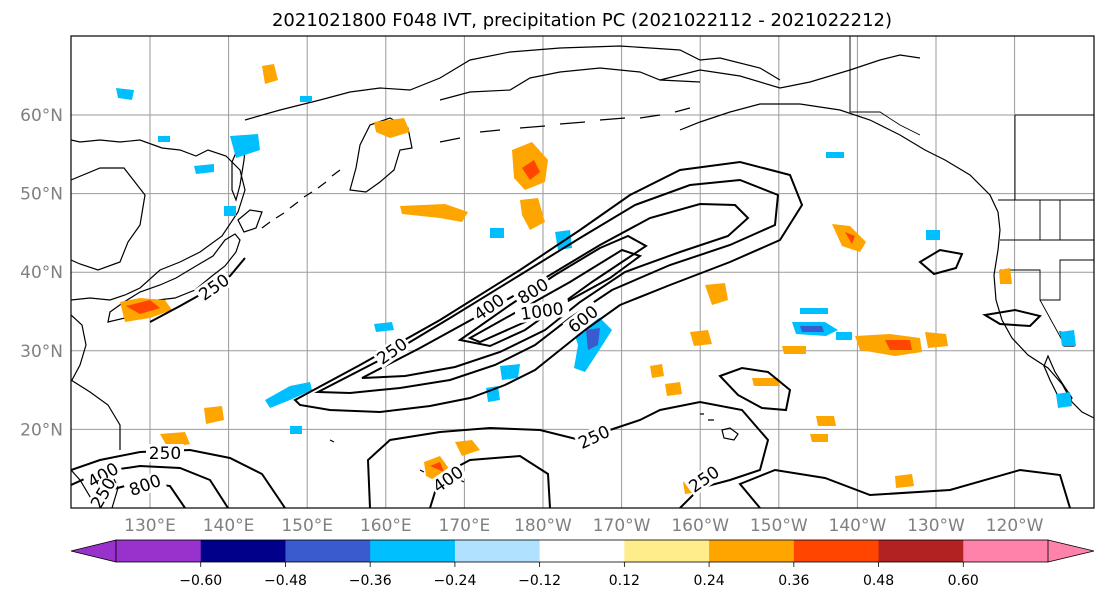 This screenshot has height=601, width=1105. I want to click on coastline-alaska-north, so click(790, 71).